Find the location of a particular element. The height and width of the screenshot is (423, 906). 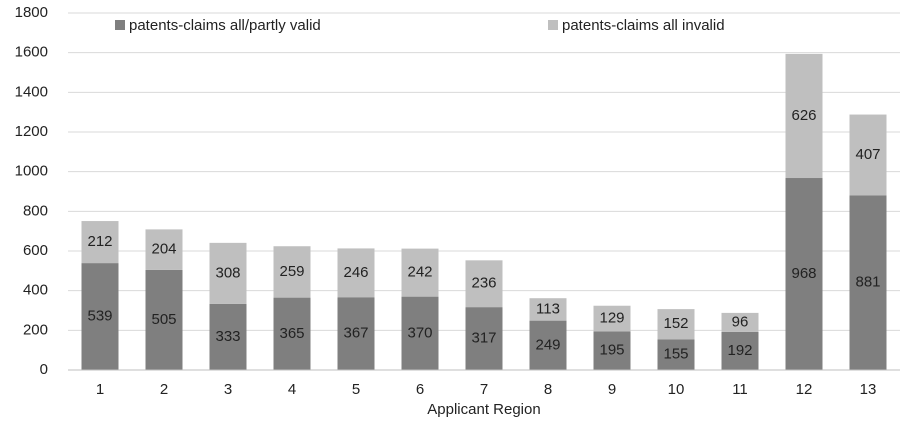

x-tick-label: 11 is located at coordinates (740, 389).